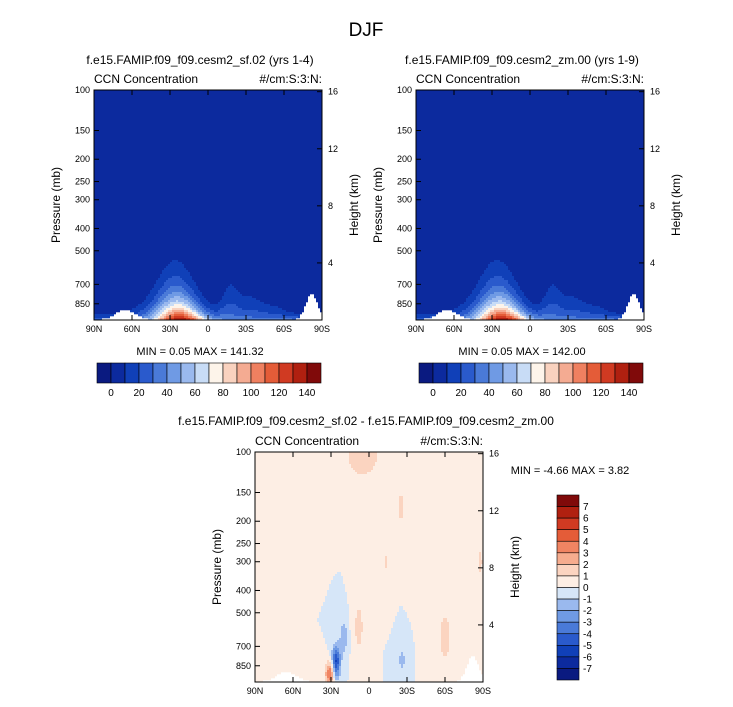  Describe the element at coordinates (354, 205) in the screenshot. I see `height-axis-label: Height (km)` at that location.